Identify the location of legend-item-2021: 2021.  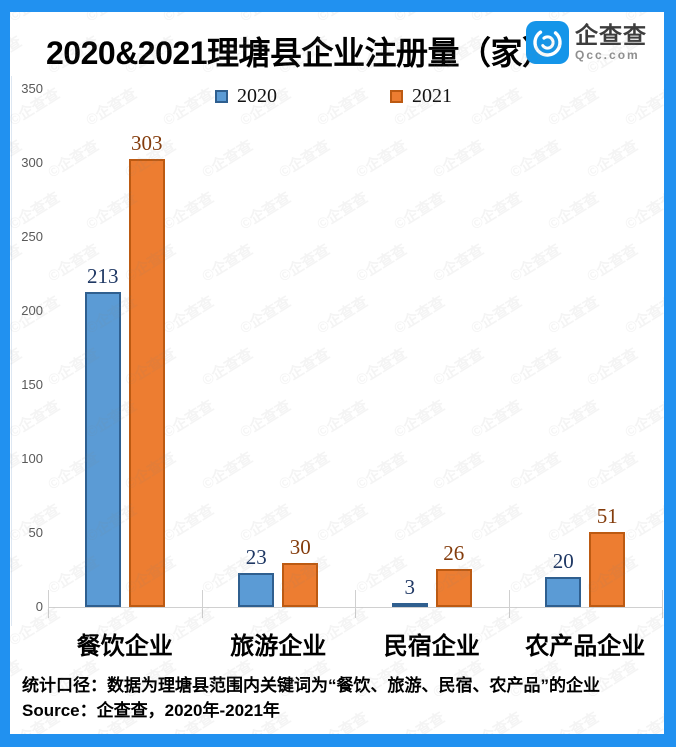
(421, 96).